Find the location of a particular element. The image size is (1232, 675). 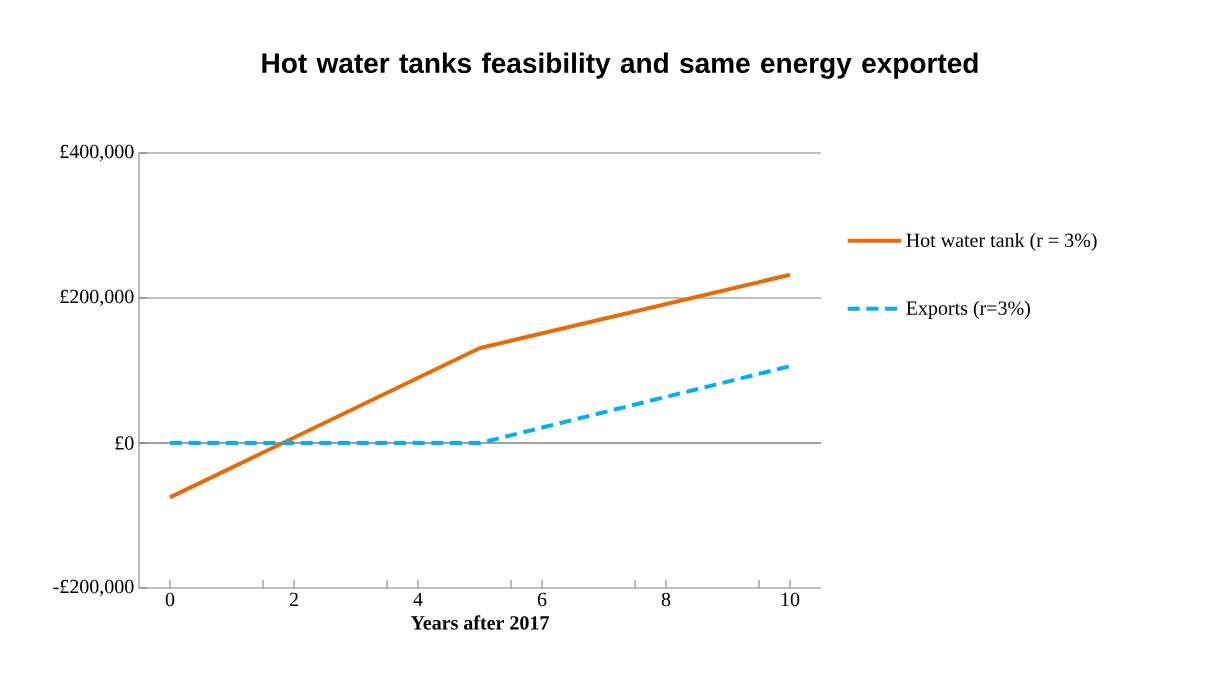

y-tick-label: £200,000 is located at coordinates (97, 298).